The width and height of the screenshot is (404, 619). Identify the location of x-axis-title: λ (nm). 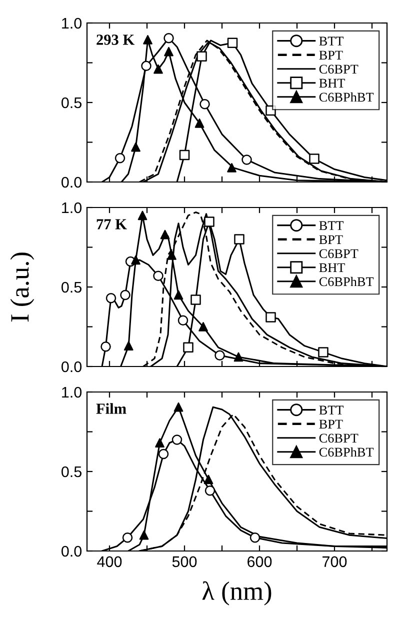
(237, 593).